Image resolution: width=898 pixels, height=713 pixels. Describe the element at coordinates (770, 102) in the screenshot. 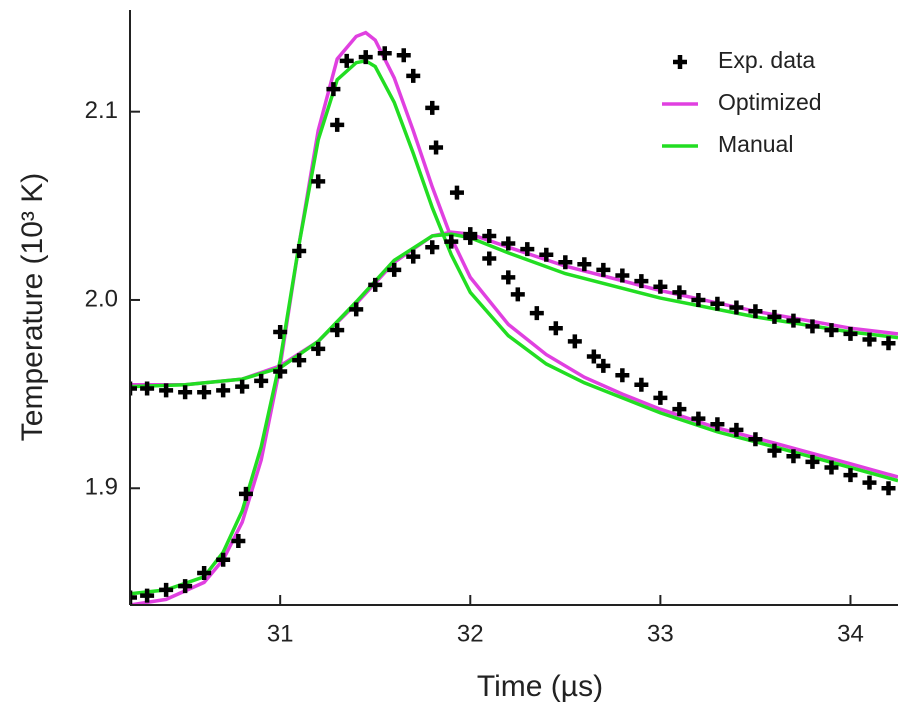

I see `legend-label: Optimized` at that location.